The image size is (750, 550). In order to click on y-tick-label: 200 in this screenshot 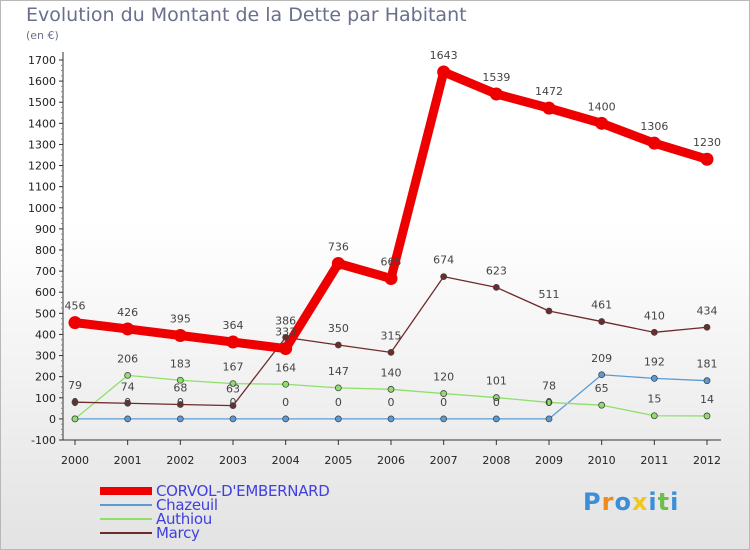, I will do `click(45, 377)`.